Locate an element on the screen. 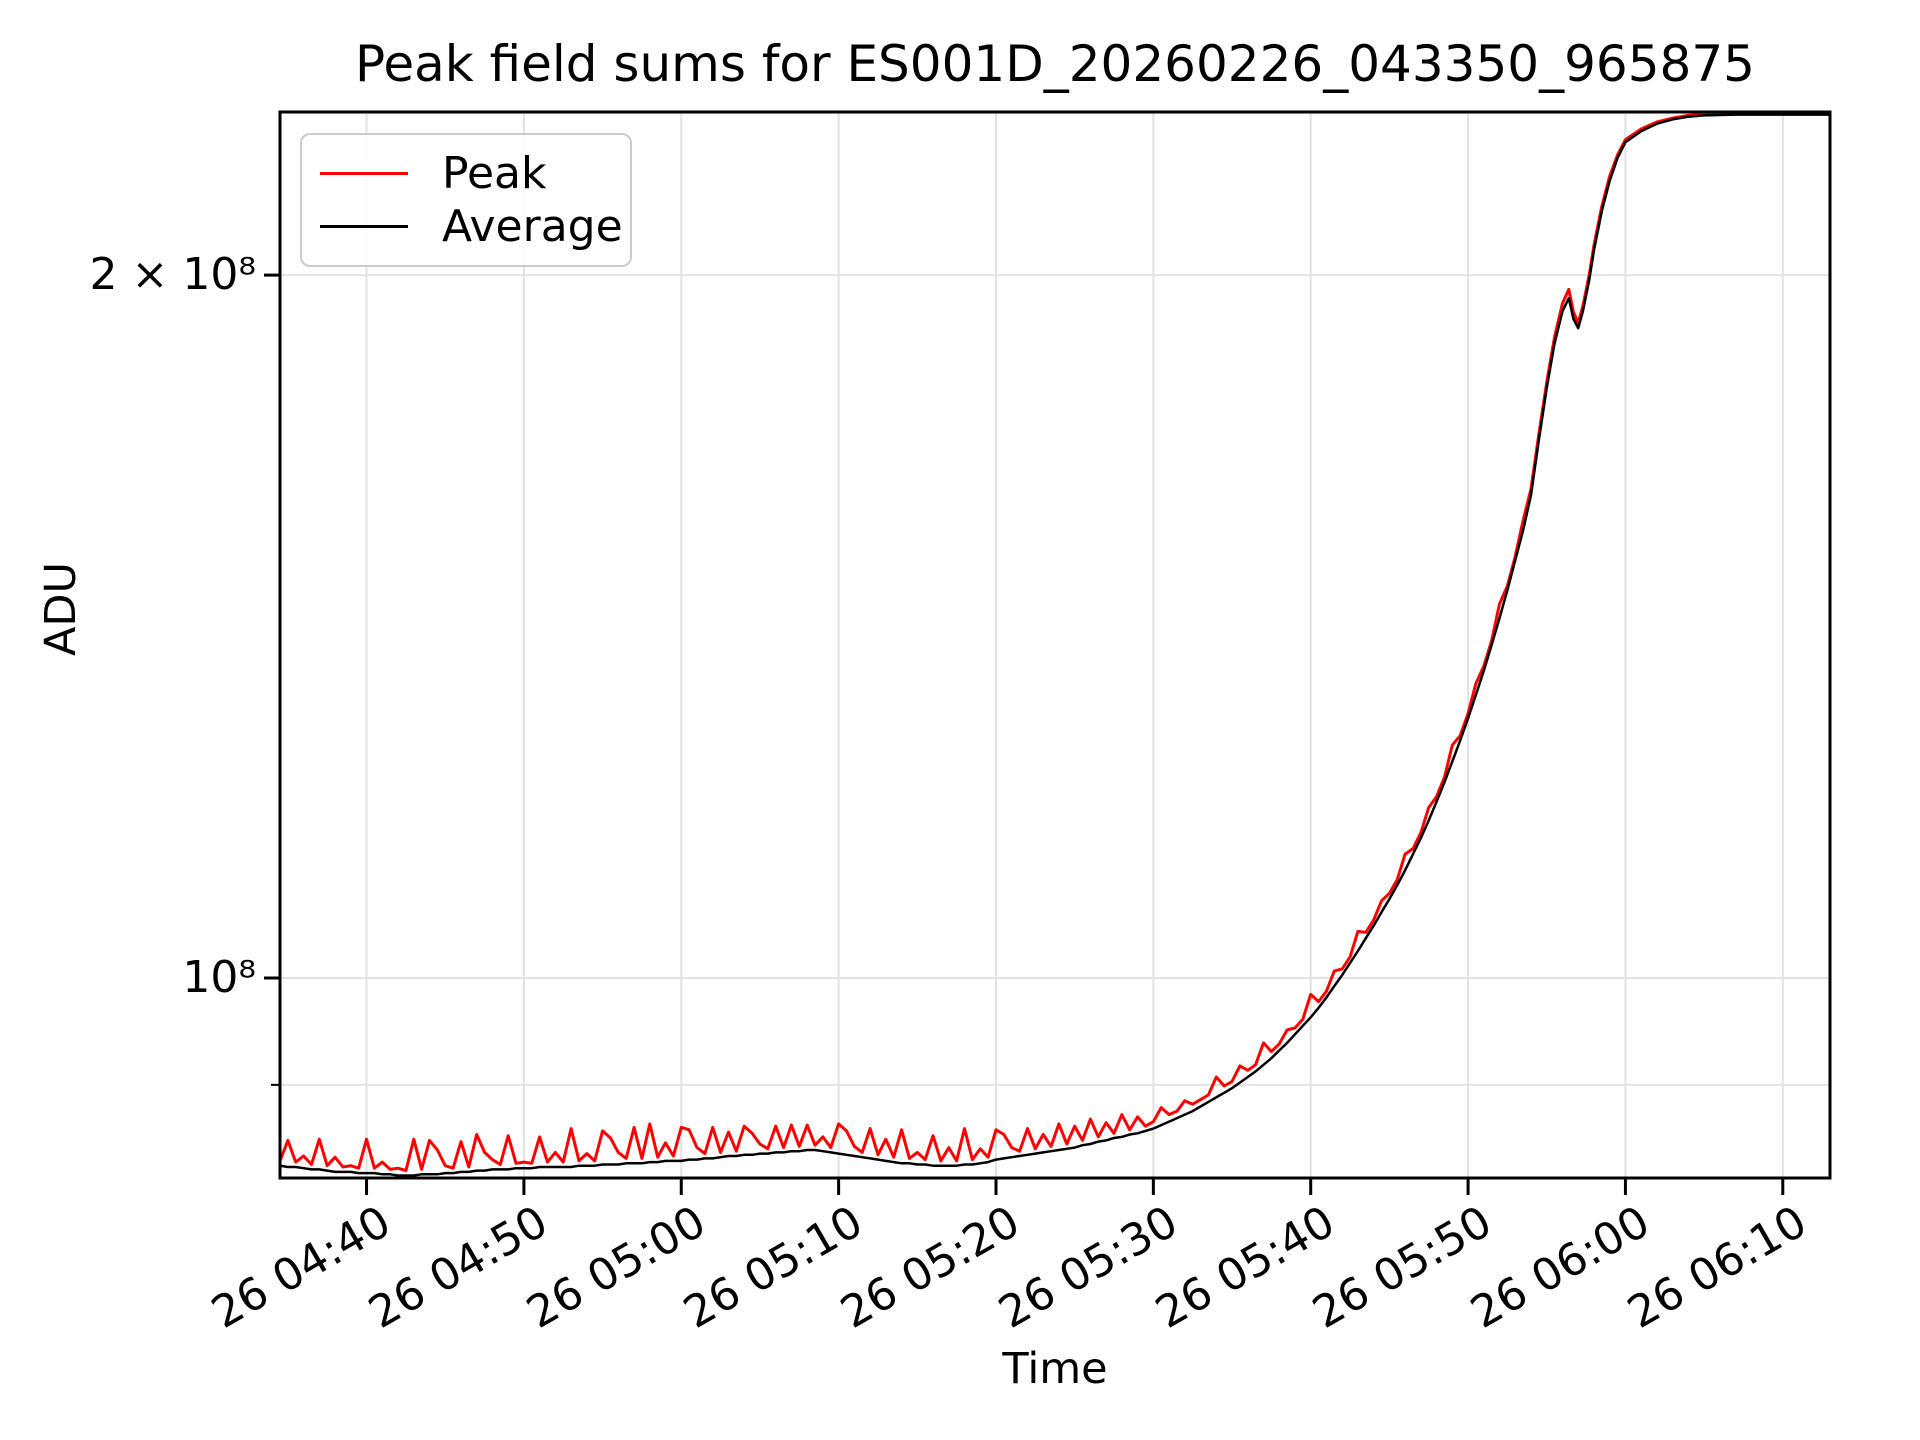 The image size is (1920, 1440). legend-label-peak: Peak is located at coordinates (494, 173).